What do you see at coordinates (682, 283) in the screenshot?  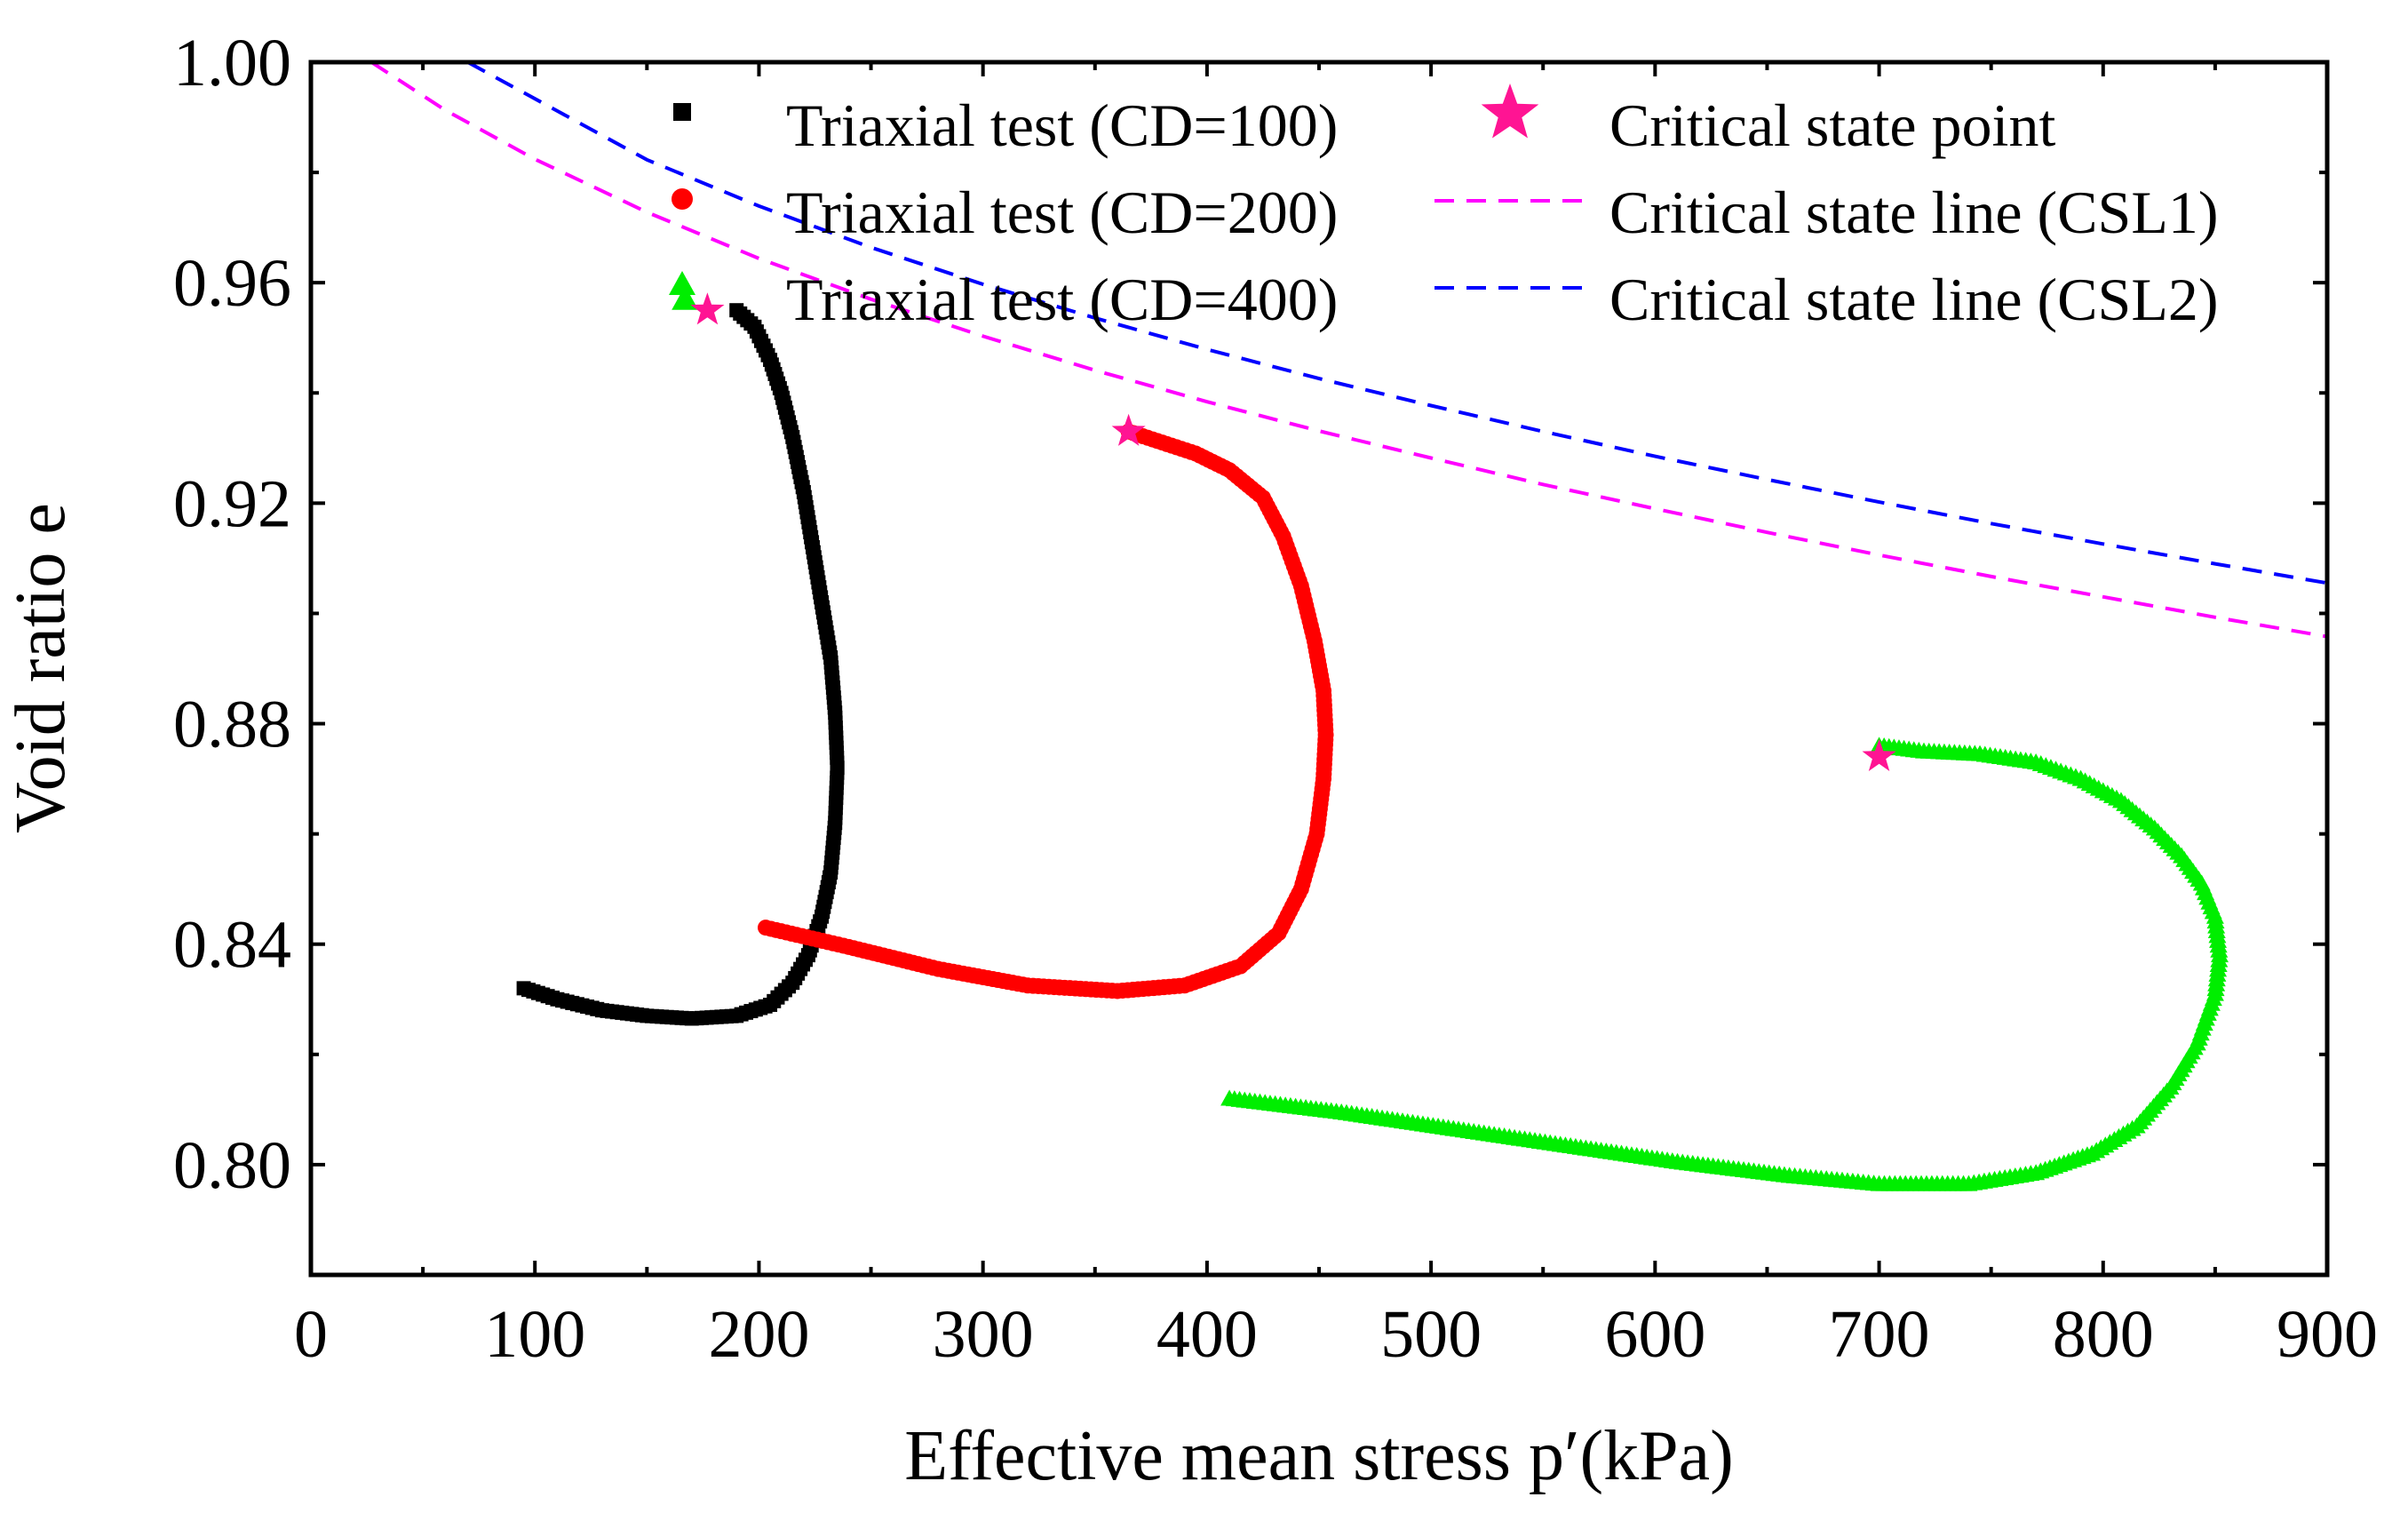 I see `legend-triangle-marker` at bounding box center [682, 283].